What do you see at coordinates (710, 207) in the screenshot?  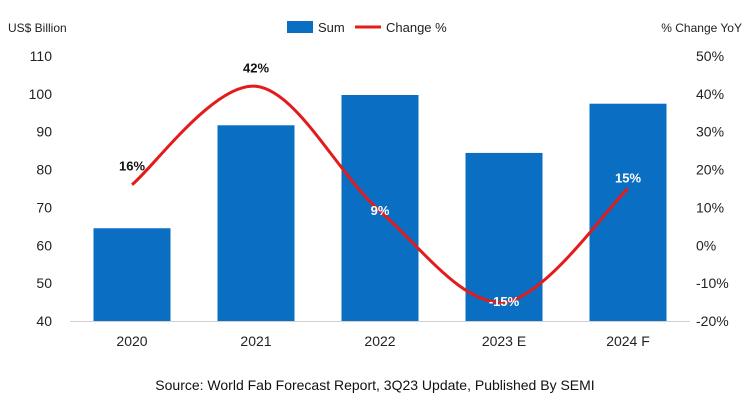 I see `right-tick-label: 10%` at bounding box center [710, 207].